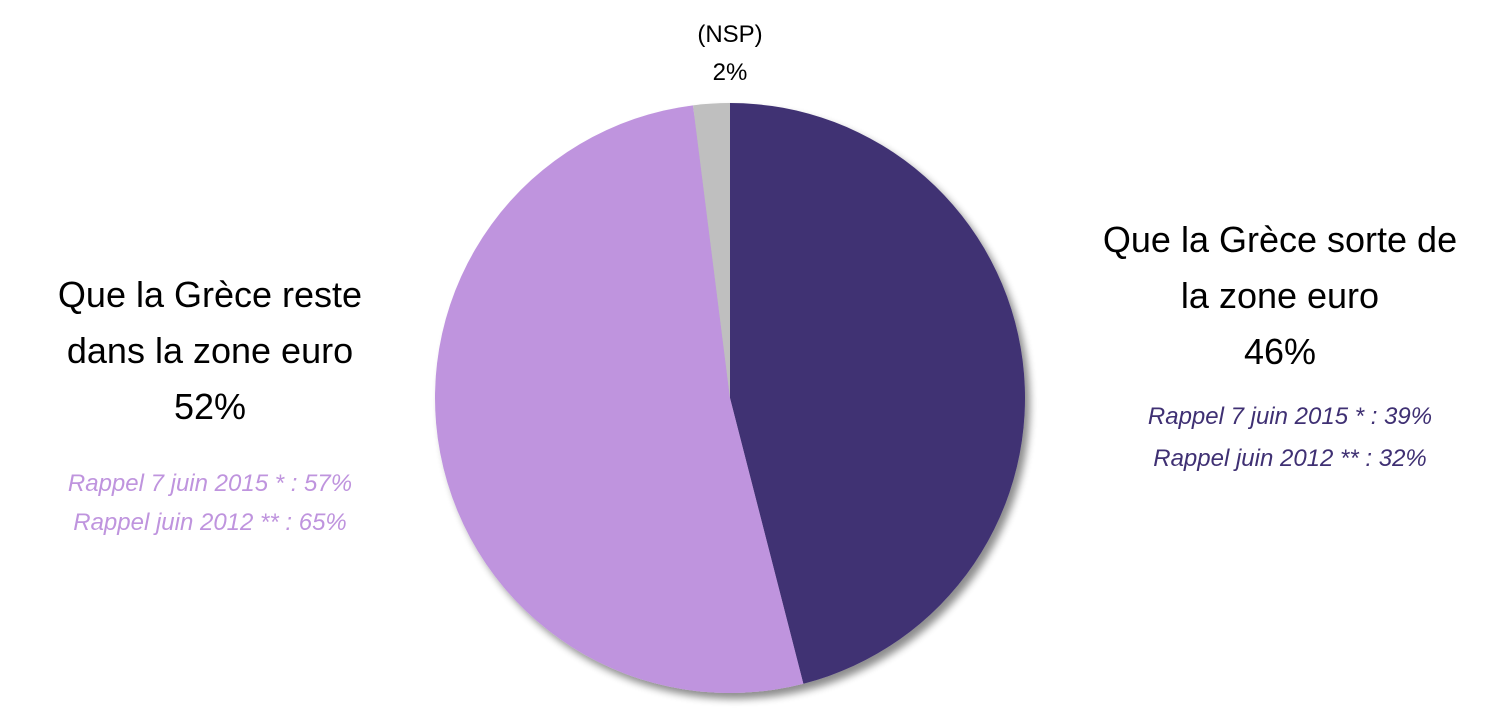 This screenshot has height=708, width=1502. What do you see at coordinates (730, 34) in the screenshot?
I see `category-label: (NSP)` at bounding box center [730, 34].